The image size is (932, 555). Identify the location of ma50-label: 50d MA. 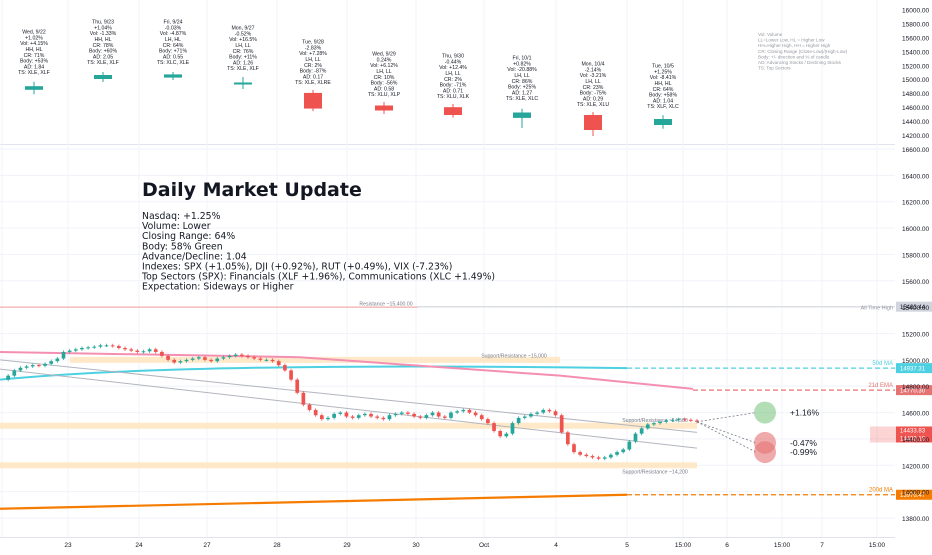
(882, 364).